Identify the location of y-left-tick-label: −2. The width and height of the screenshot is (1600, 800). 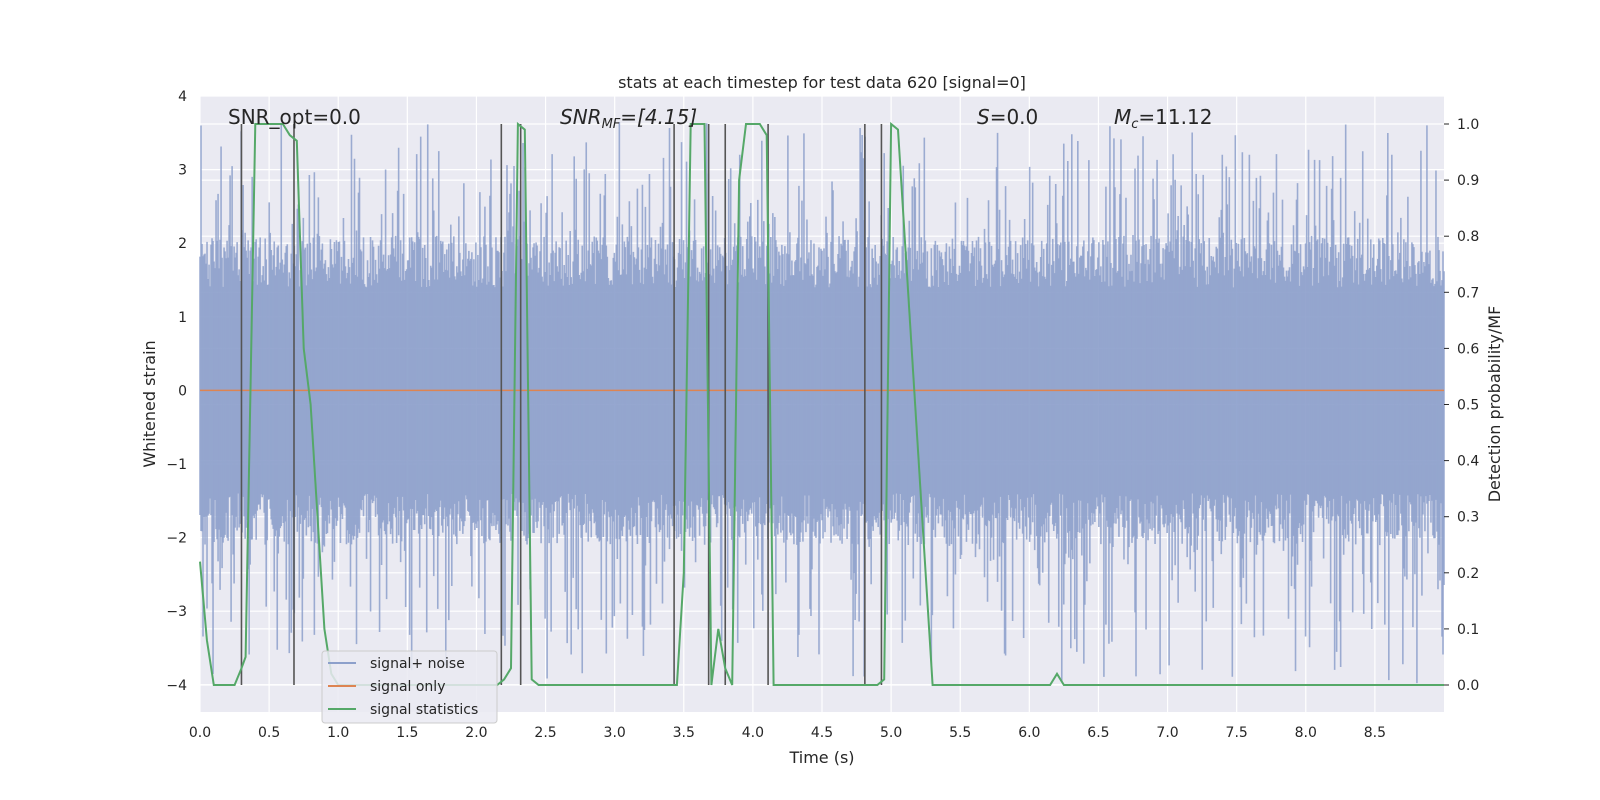
(176, 539).